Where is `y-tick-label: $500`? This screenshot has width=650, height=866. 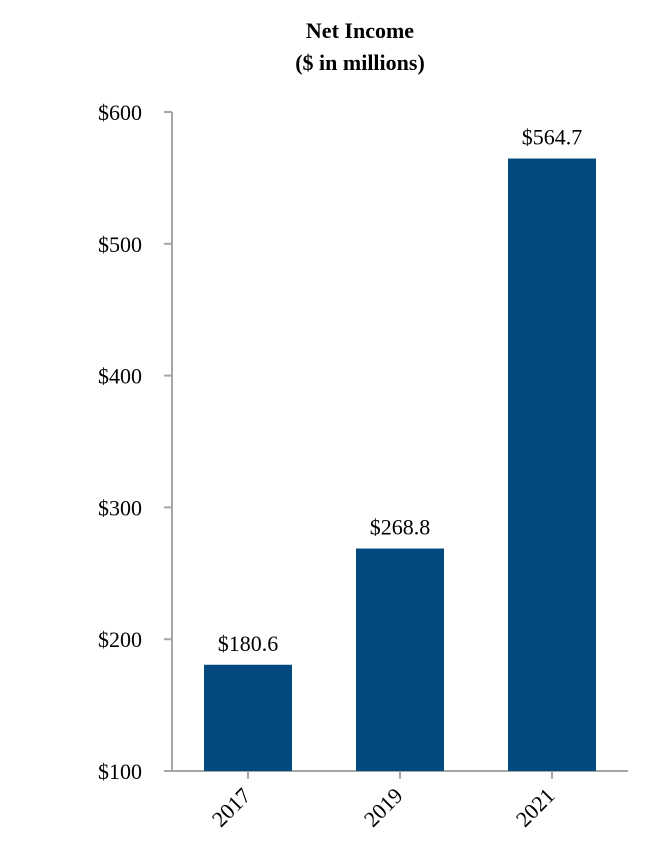
y-tick-label: $500 is located at coordinates (120, 244).